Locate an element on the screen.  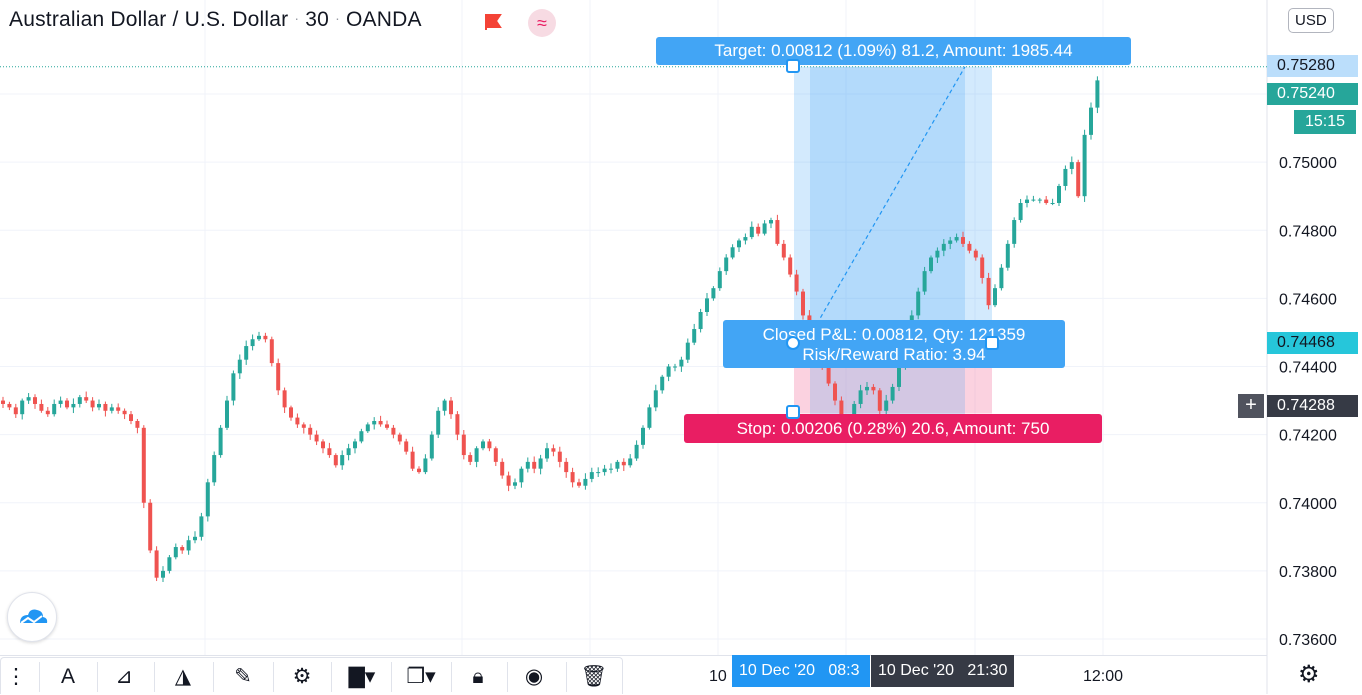
stop-label: Stop: 0.00206 (0.28%) 20.6, Amount: 750 is located at coordinates (893, 428).